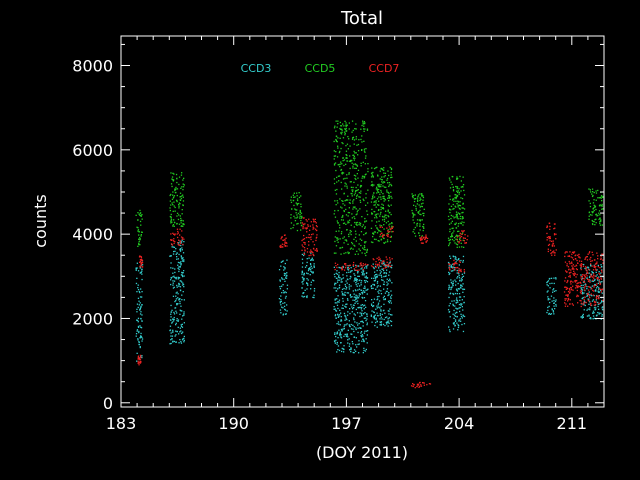 The image size is (640, 480). I want to click on legend: CCD3 CCD5 CCD7, so click(320, 68).